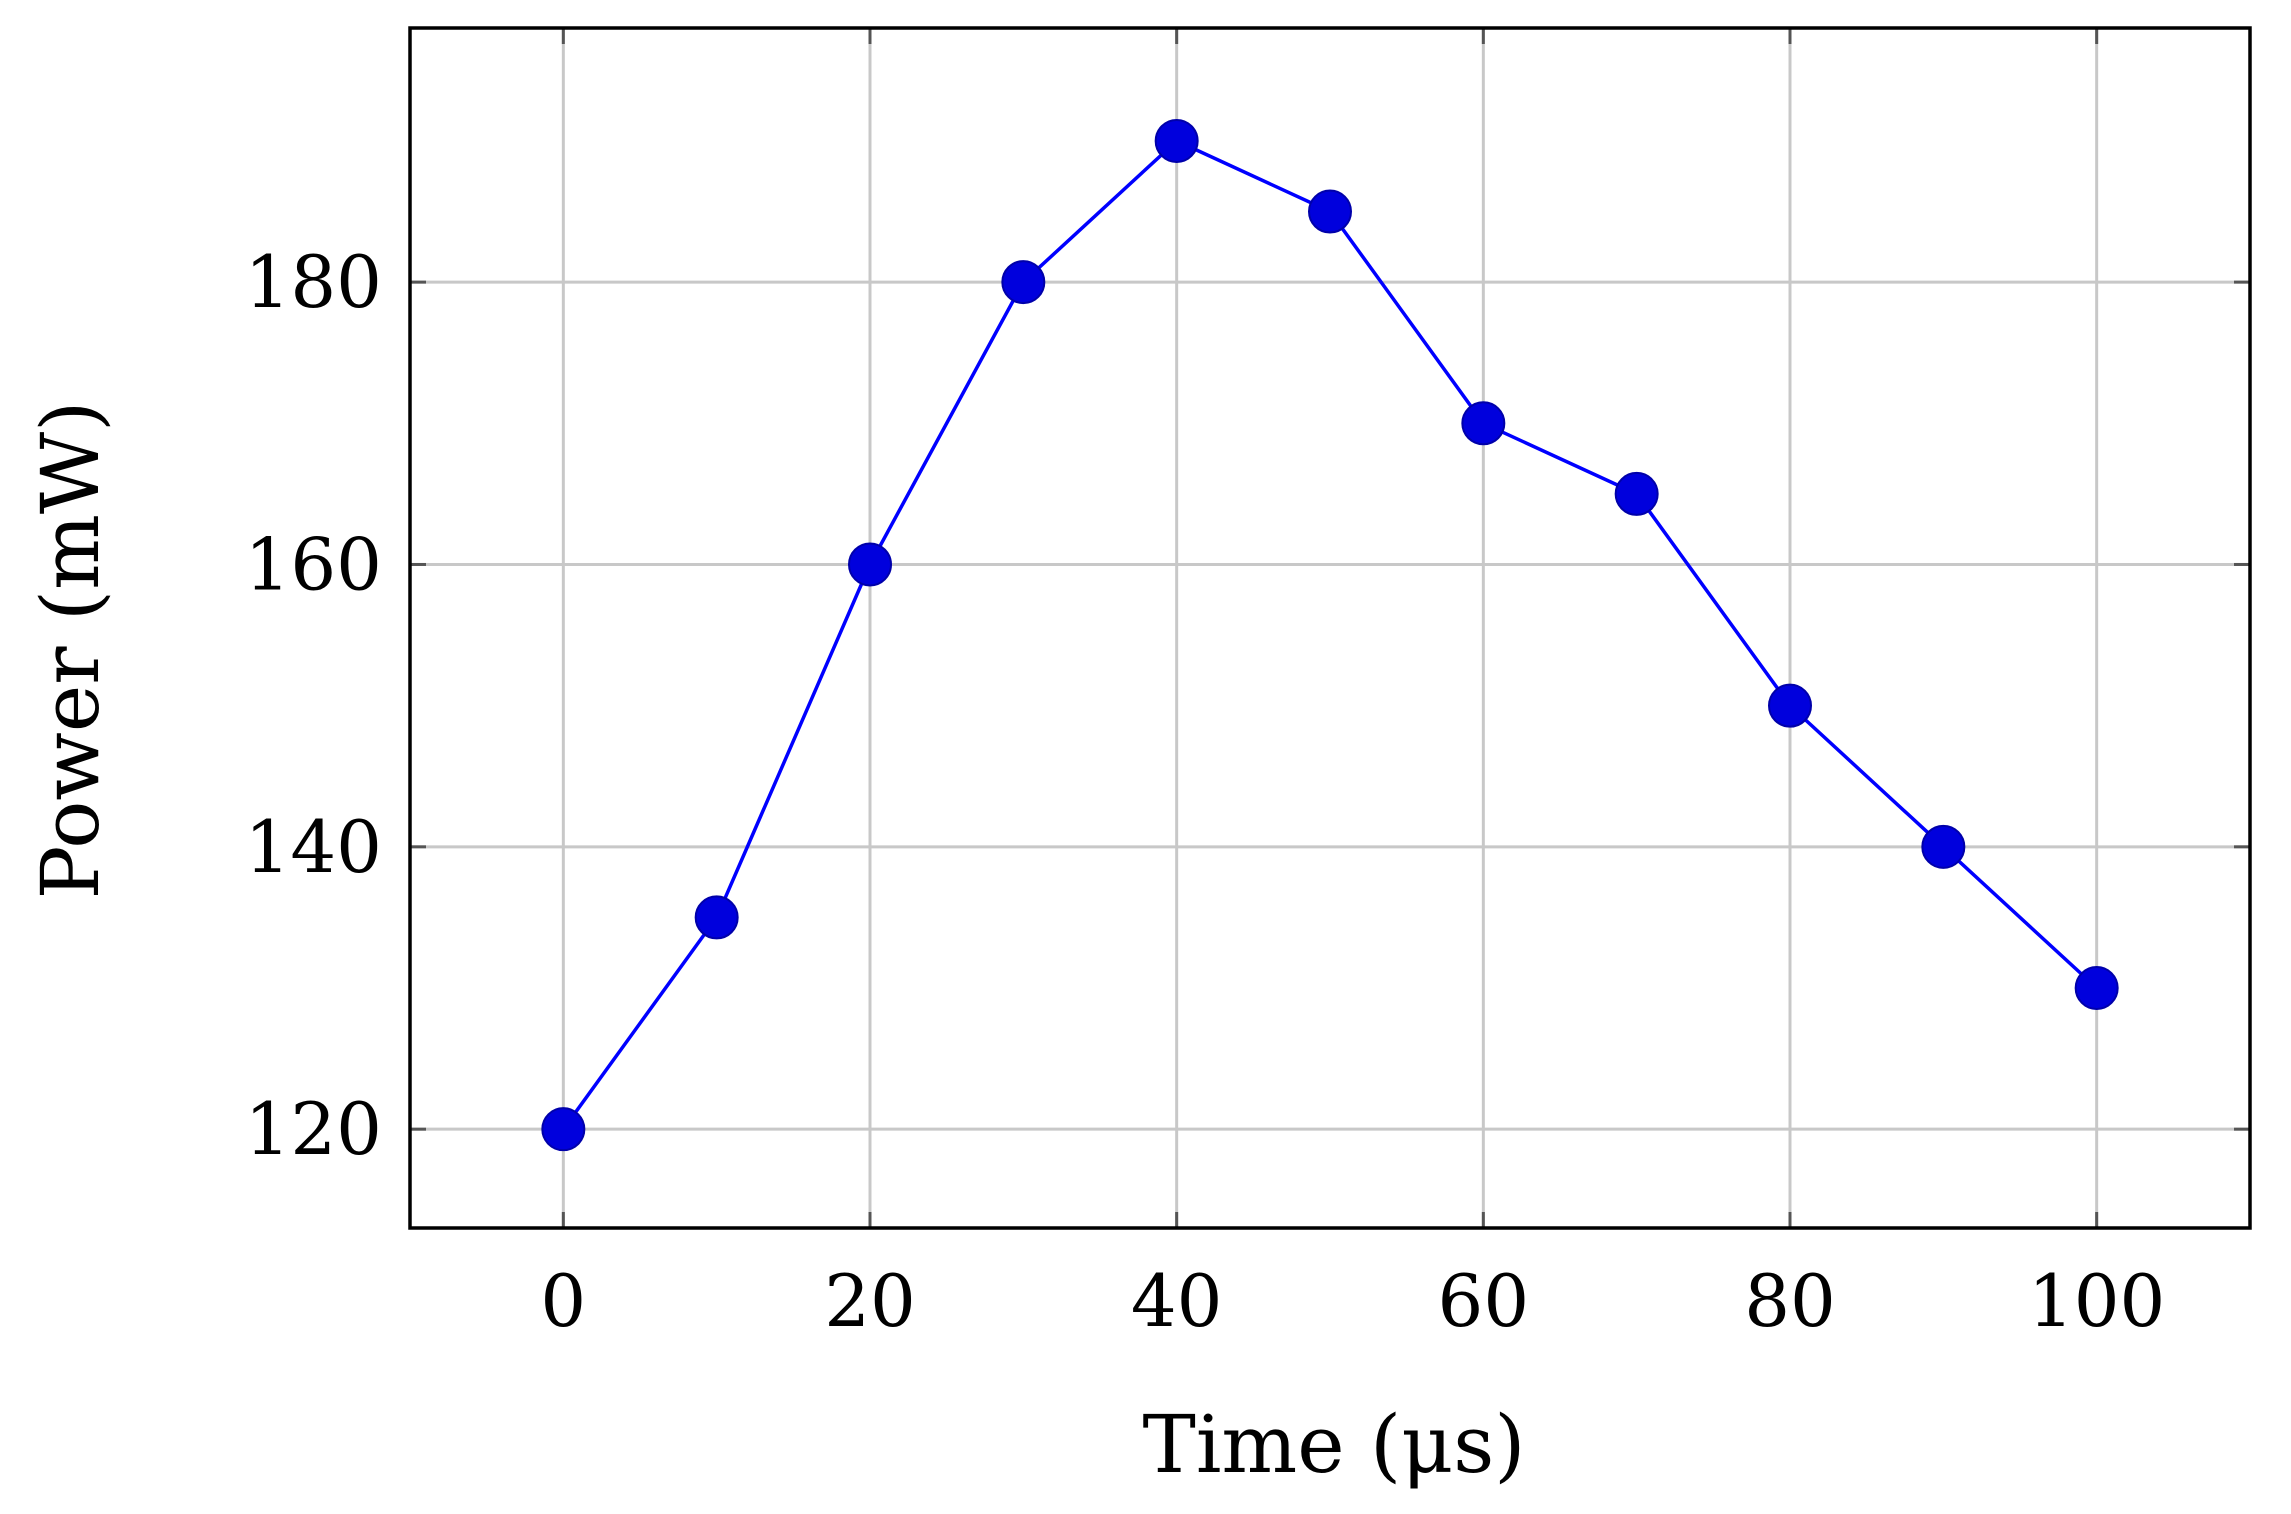  What do you see at coordinates (1790, 1301) in the screenshot?
I see `x-tick-label: 80` at bounding box center [1790, 1301].